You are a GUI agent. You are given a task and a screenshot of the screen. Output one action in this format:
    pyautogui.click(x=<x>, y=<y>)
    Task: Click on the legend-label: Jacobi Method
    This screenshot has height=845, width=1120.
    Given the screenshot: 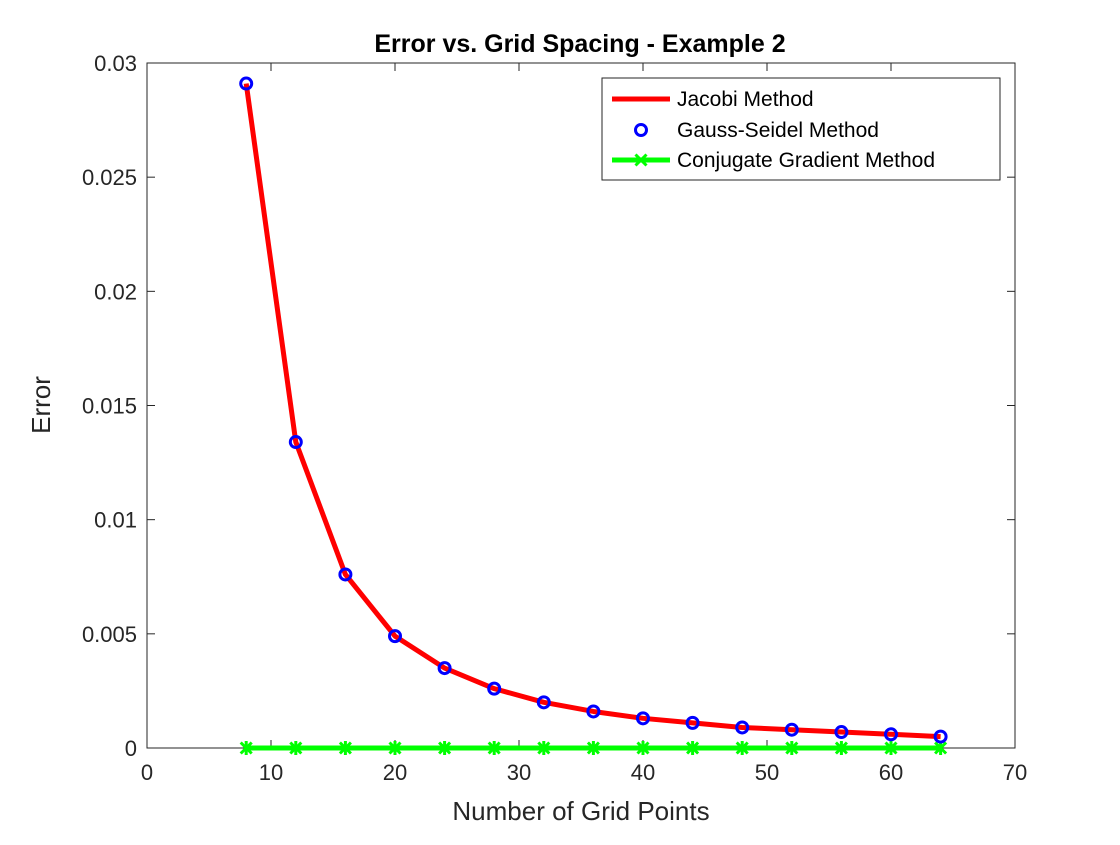 What is the action you would take?
    pyautogui.click(x=745, y=99)
    